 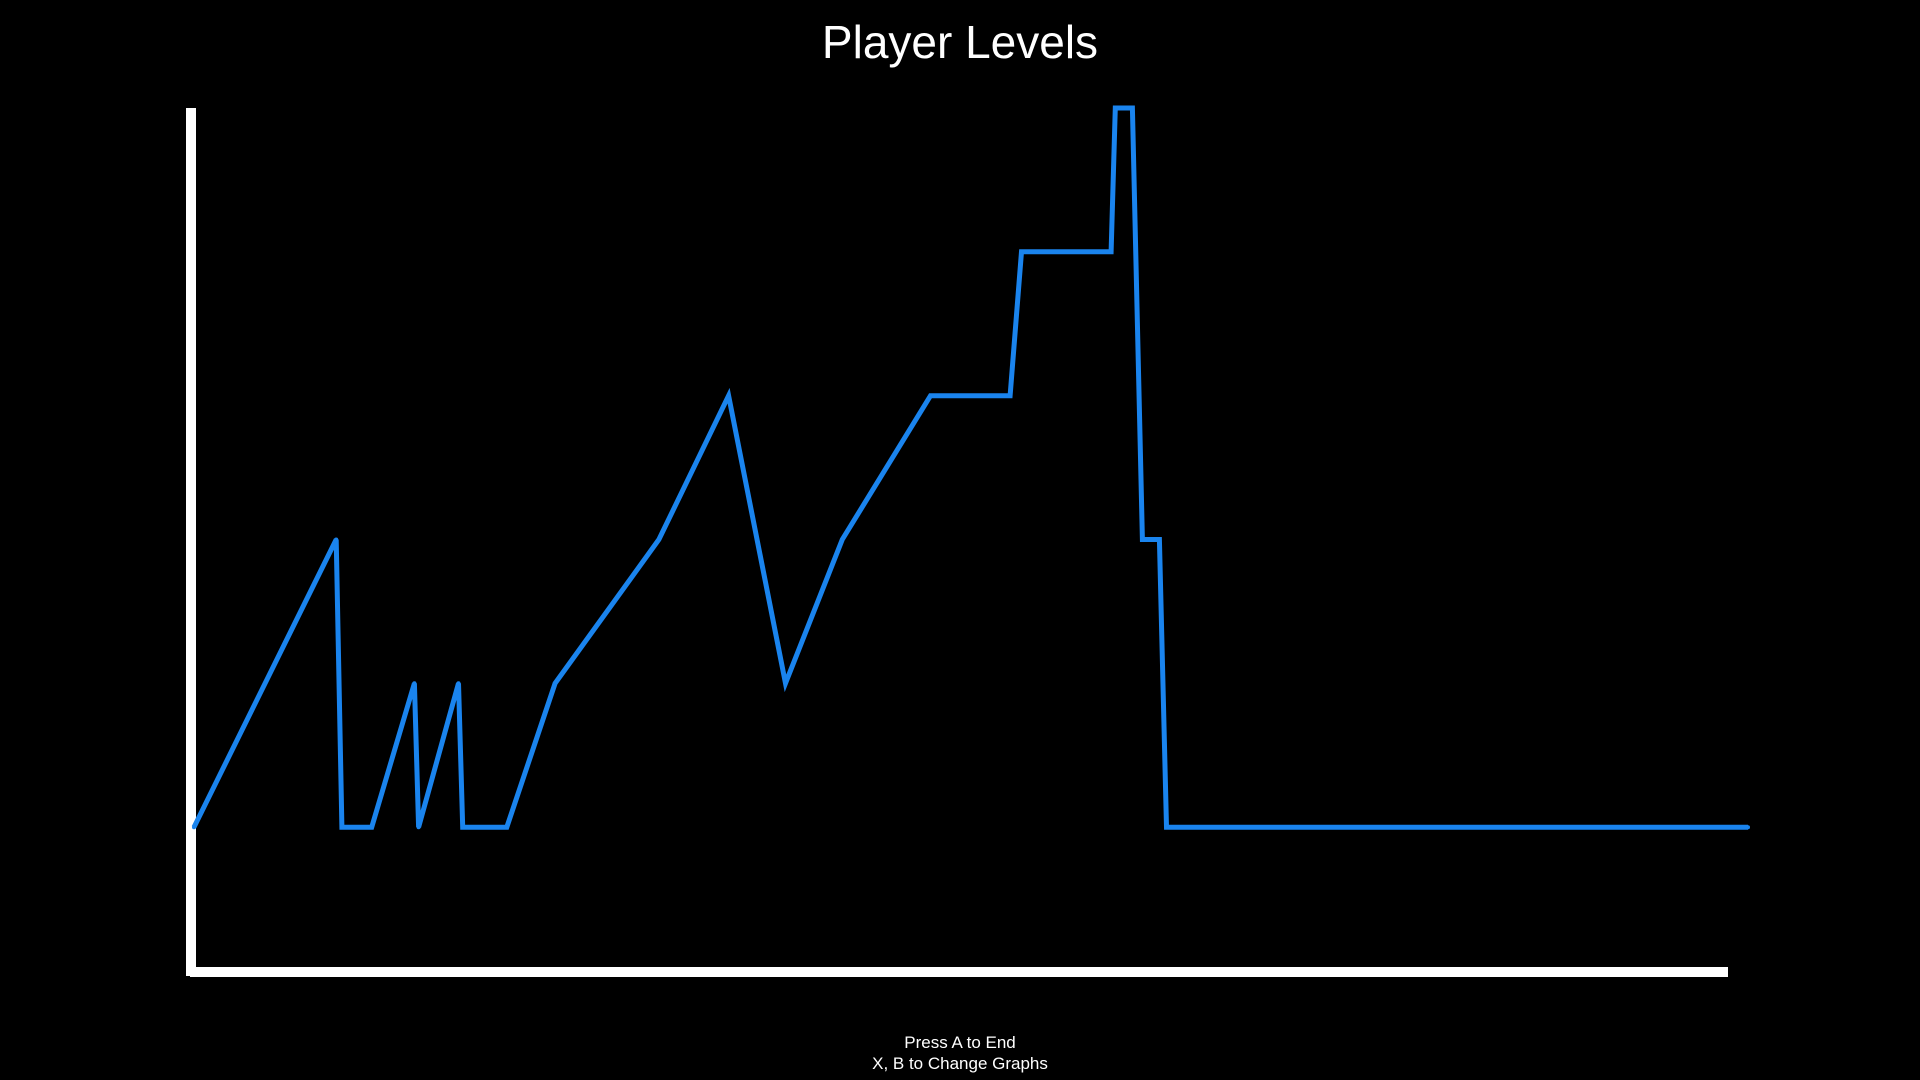 What do you see at coordinates (960, 42) in the screenshot?
I see `chart-title: Player Levels` at bounding box center [960, 42].